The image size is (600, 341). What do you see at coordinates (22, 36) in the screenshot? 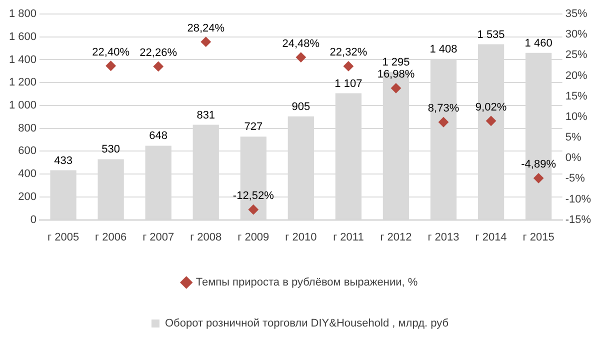
I see `y-tick-label: 1 600` at bounding box center [22, 36].